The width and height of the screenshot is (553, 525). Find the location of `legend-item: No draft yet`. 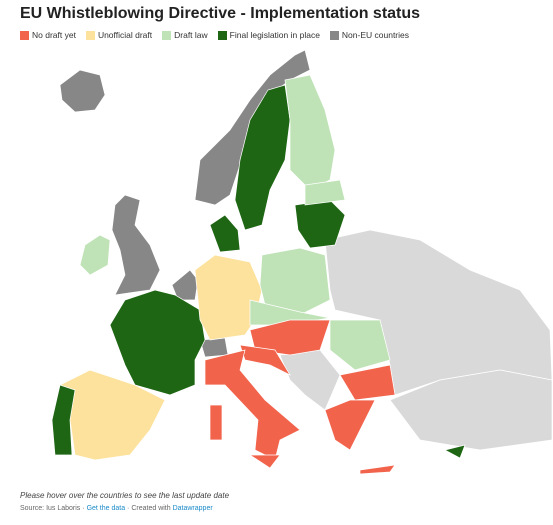

legend-item: No draft yet is located at coordinates (48, 35).